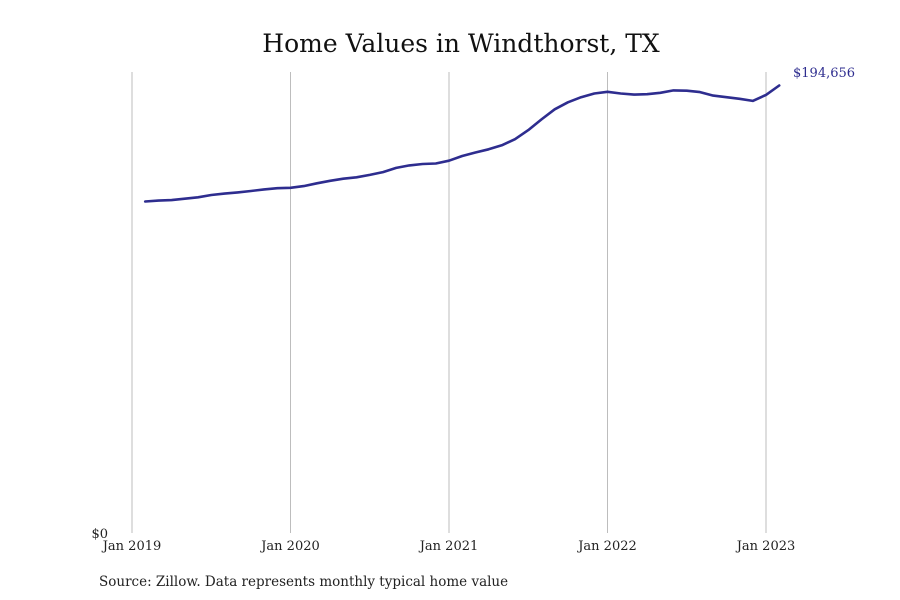 Image resolution: width=900 pixels, height=600 pixels. What do you see at coordinates (606, 546) in the screenshot?
I see `x-tick-label: Jan 2022` at bounding box center [606, 546].